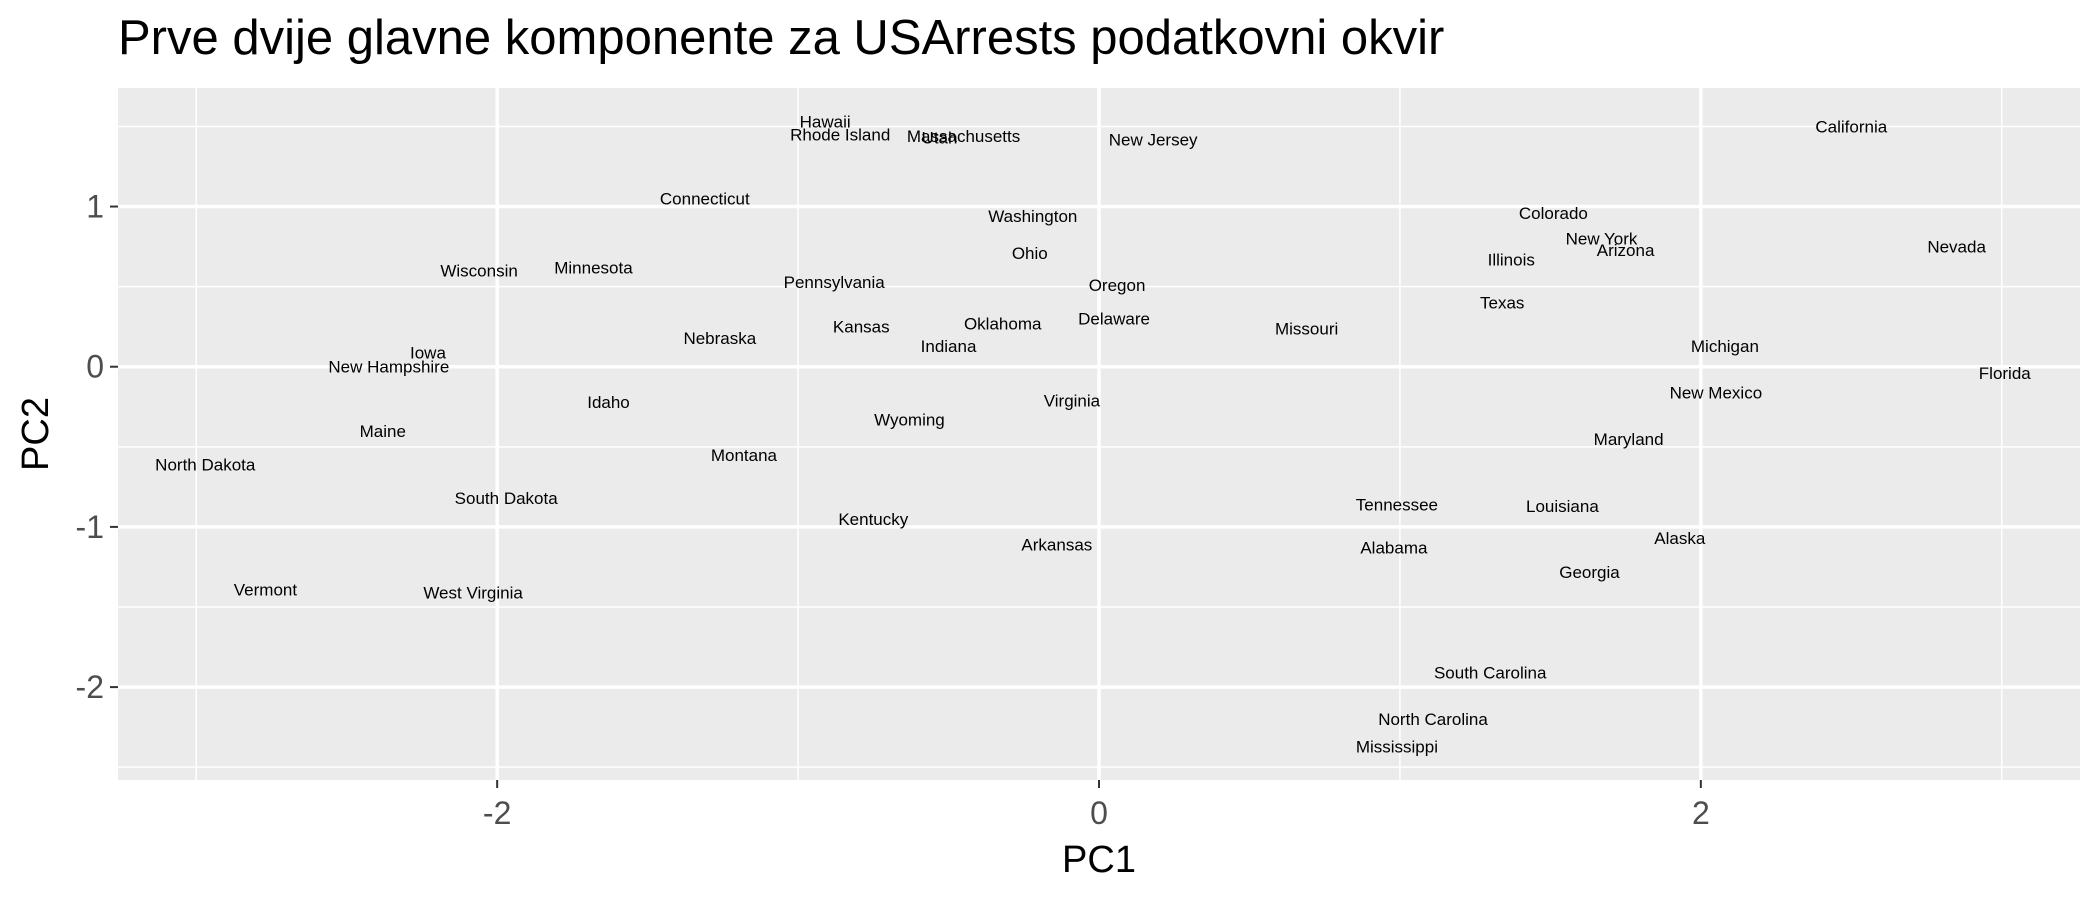 The height and width of the screenshot is (900, 2100). I want to click on point-label: Arkansas, so click(1056, 545).